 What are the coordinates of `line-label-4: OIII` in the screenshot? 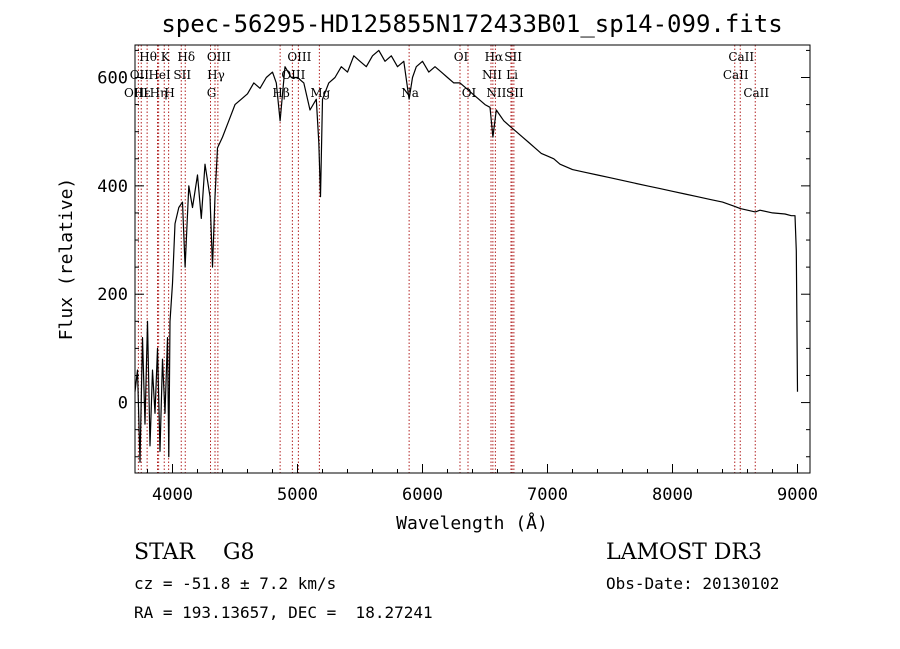 It's located at (299, 57).